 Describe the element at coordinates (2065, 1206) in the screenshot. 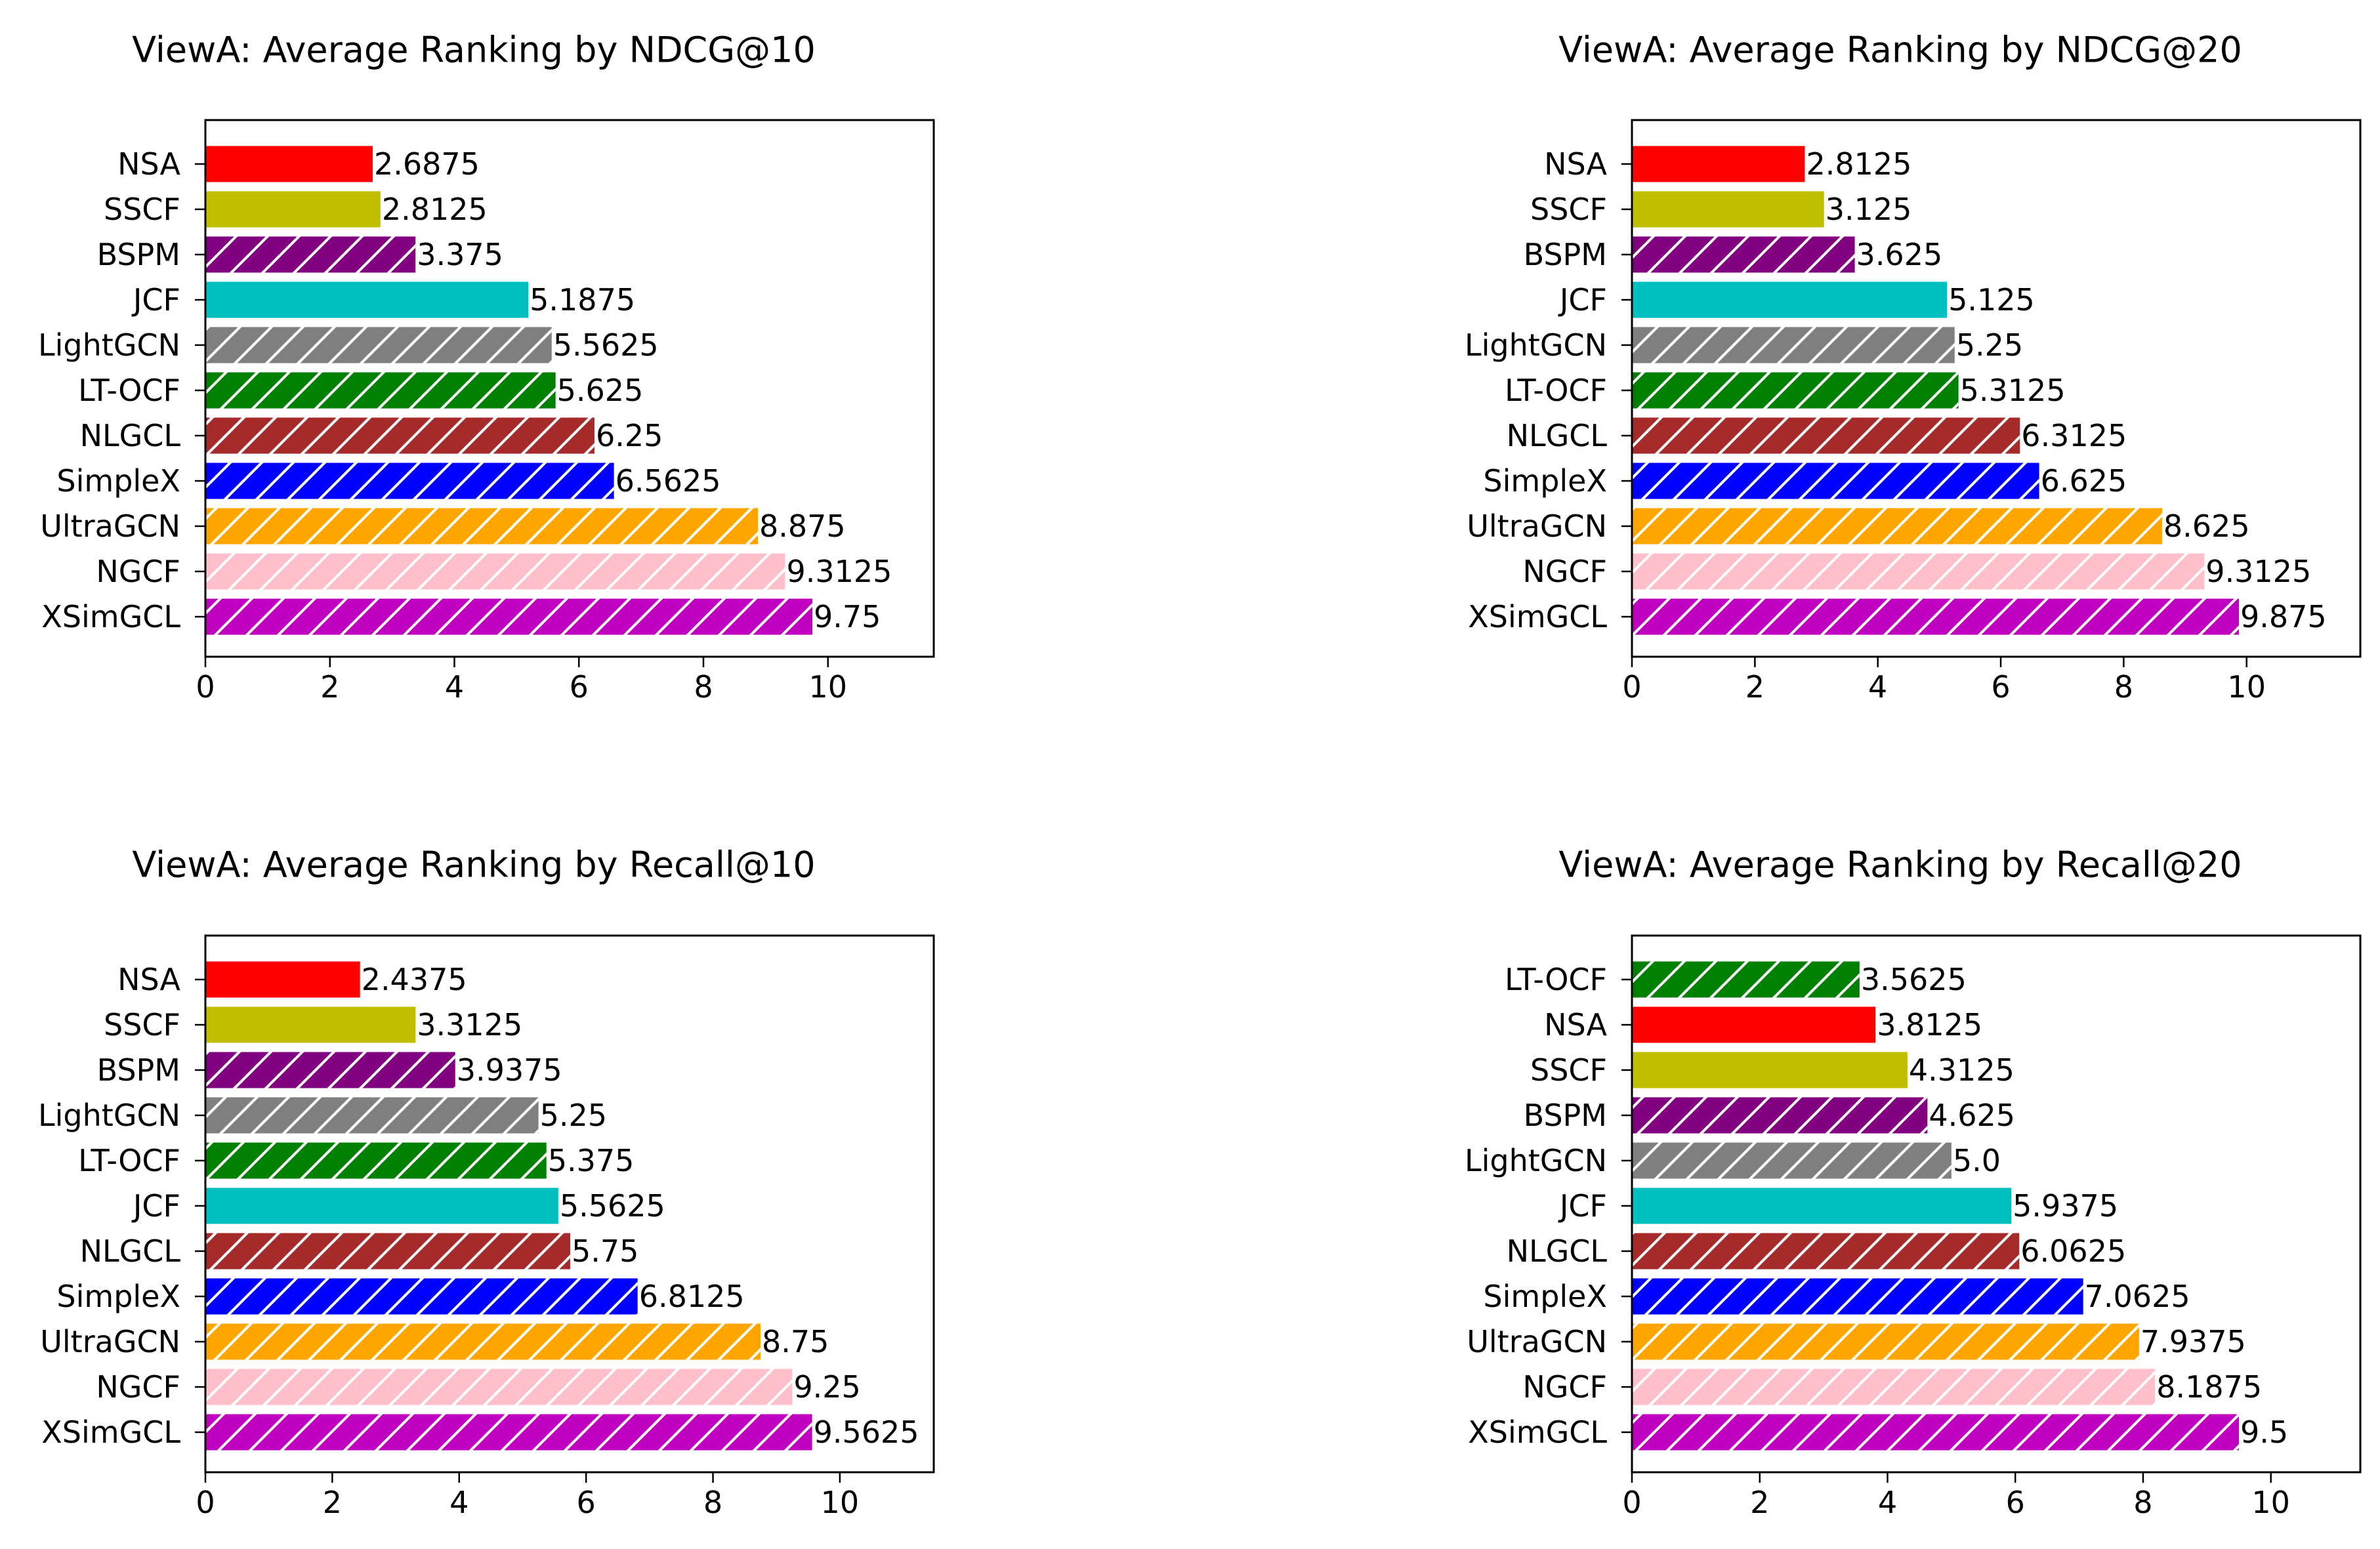

I see `data-label: 5.9375` at that location.